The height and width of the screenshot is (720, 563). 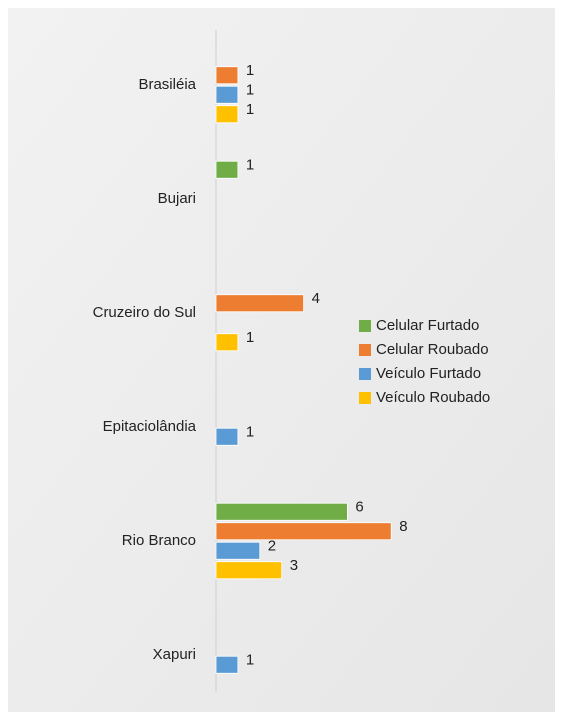 I want to click on y-tick-label: Xapuri, so click(x=174, y=654).